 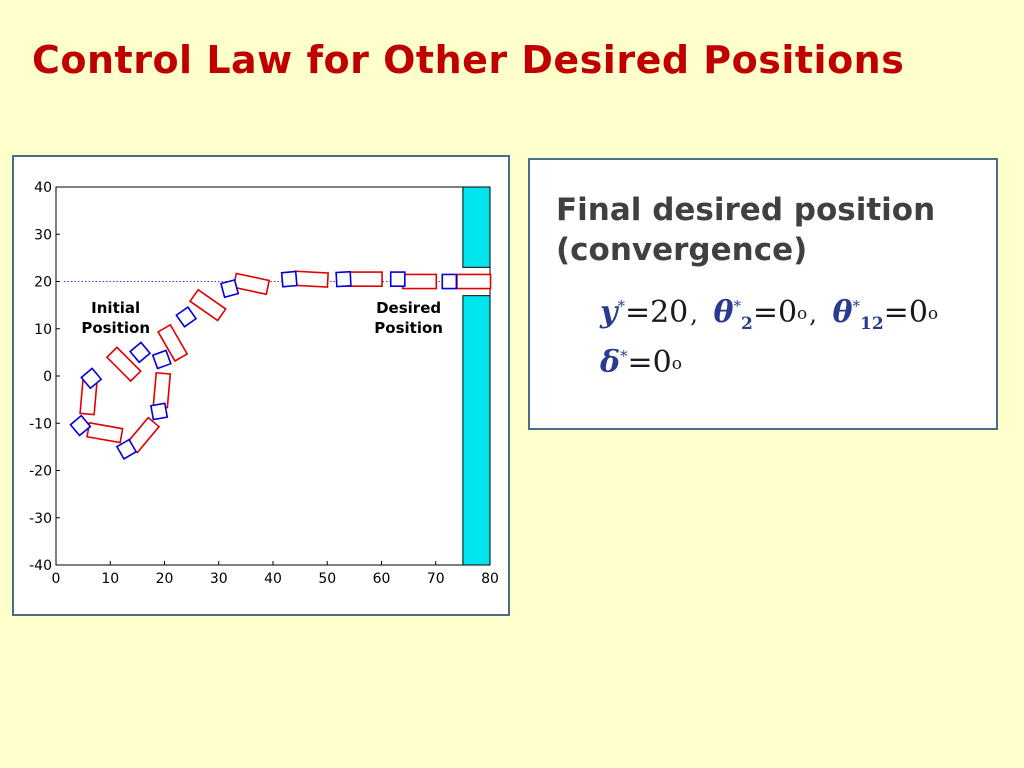 I want to click on x-tick-label: 0, so click(x=56, y=579).